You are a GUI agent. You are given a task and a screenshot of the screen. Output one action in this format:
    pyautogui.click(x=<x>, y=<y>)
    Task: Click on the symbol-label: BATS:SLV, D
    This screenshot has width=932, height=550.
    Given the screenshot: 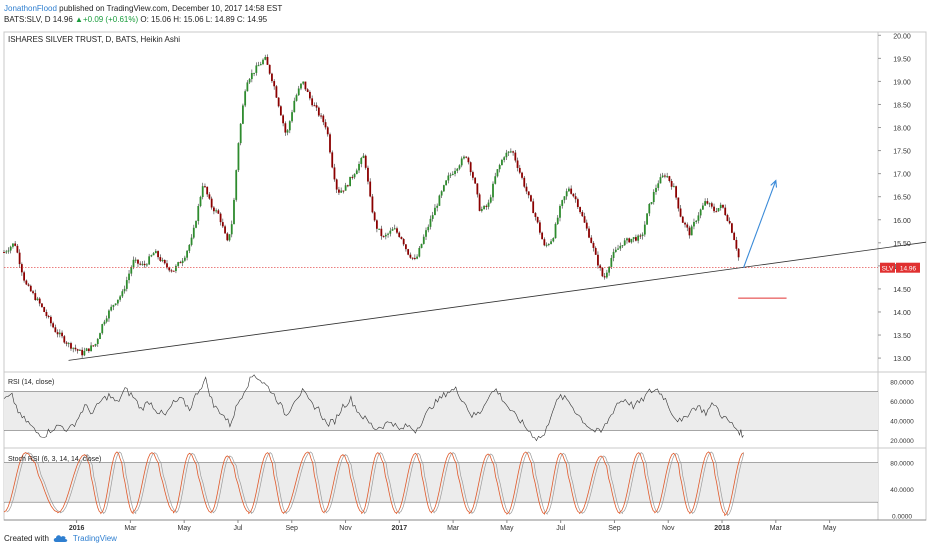 What is the action you would take?
    pyautogui.click(x=27, y=19)
    